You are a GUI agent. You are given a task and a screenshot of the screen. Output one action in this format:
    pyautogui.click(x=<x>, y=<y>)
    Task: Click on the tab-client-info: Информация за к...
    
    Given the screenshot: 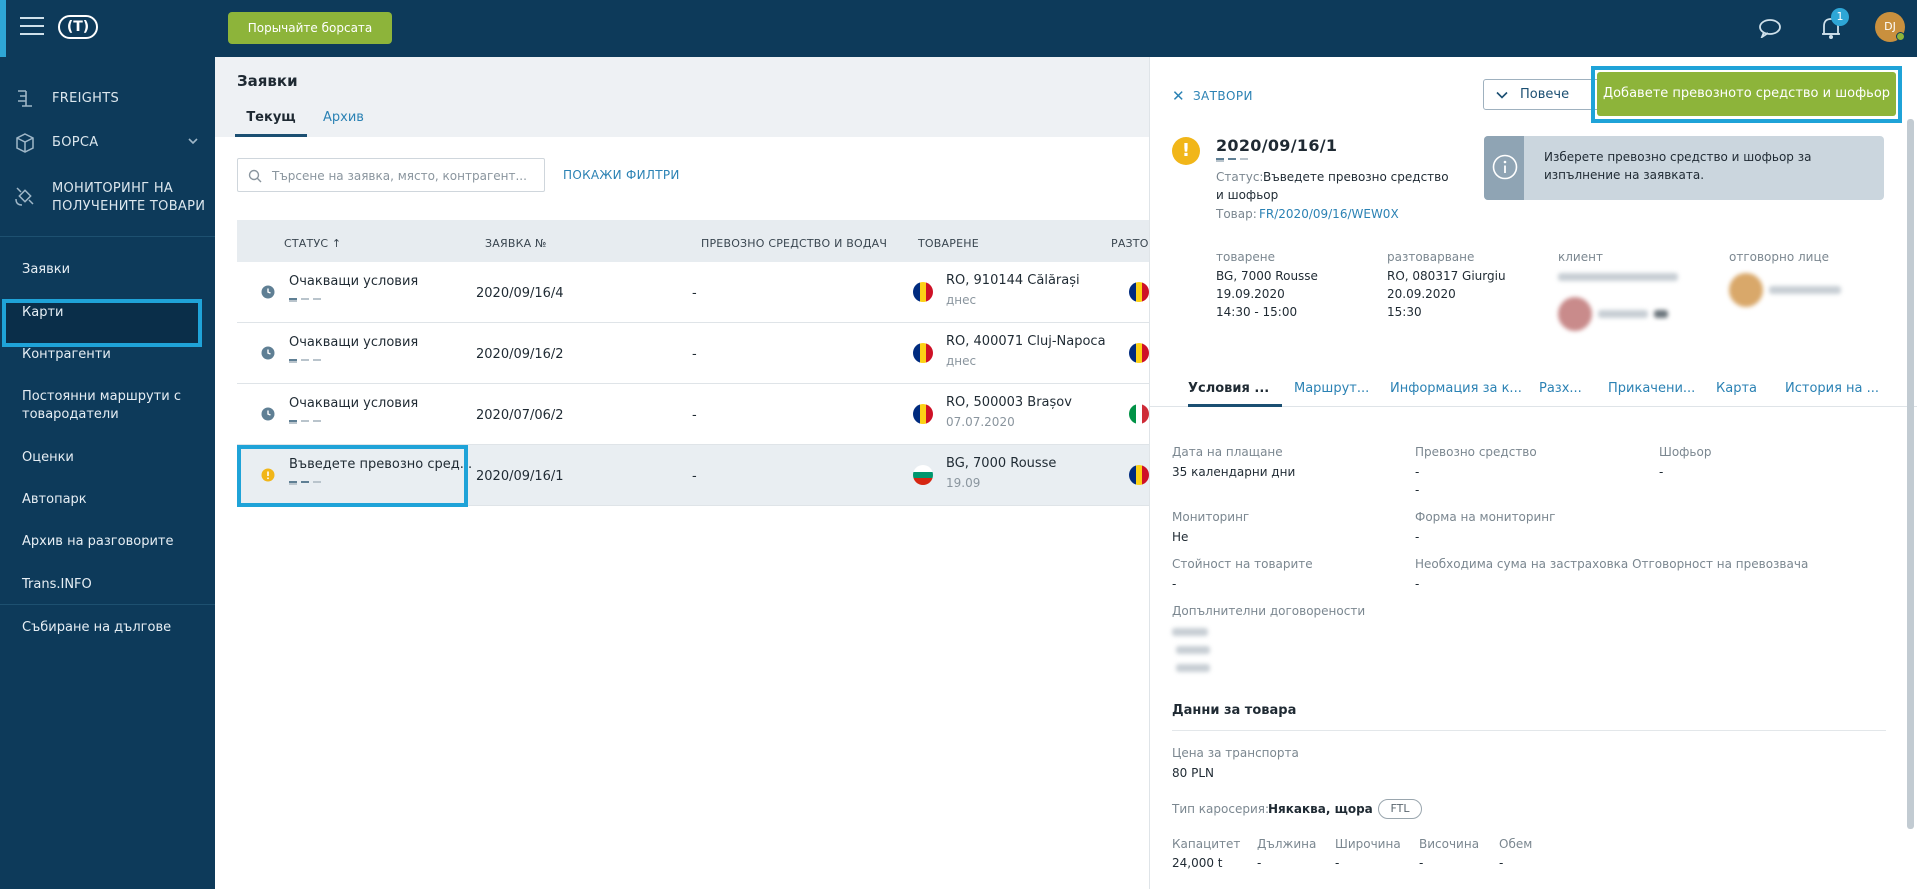 What is the action you would take?
    pyautogui.click(x=1456, y=388)
    